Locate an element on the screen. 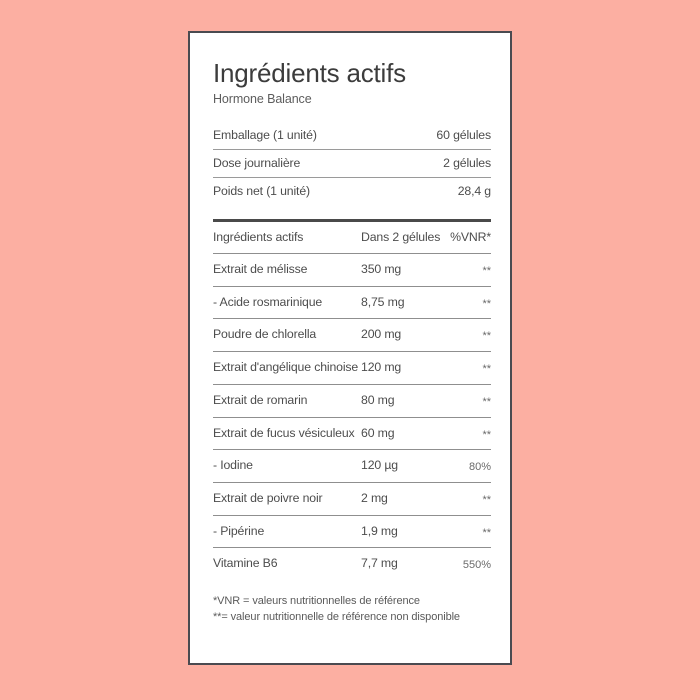  table-header-row: Ingrédients actifs Dans 2 gélules %VNR* is located at coordinates (352, 237).